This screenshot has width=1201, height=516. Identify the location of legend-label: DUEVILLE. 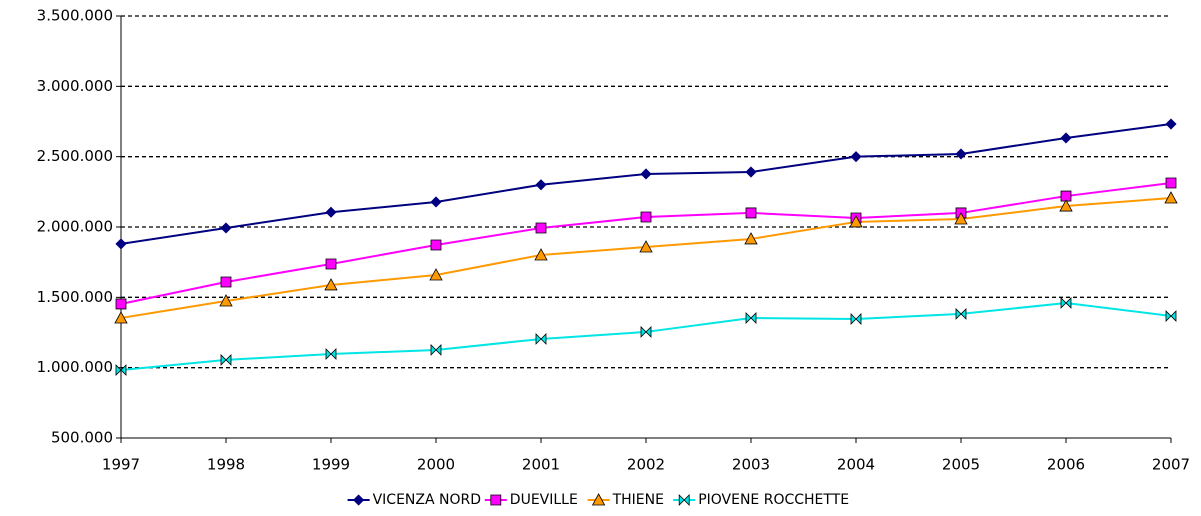
(544, 500).